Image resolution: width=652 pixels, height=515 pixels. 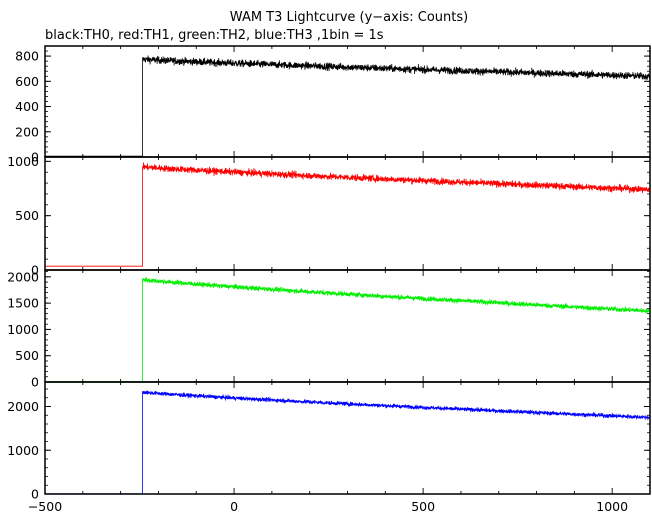 I want to click on y-tick-label: 800, so click(x=27, y=56).